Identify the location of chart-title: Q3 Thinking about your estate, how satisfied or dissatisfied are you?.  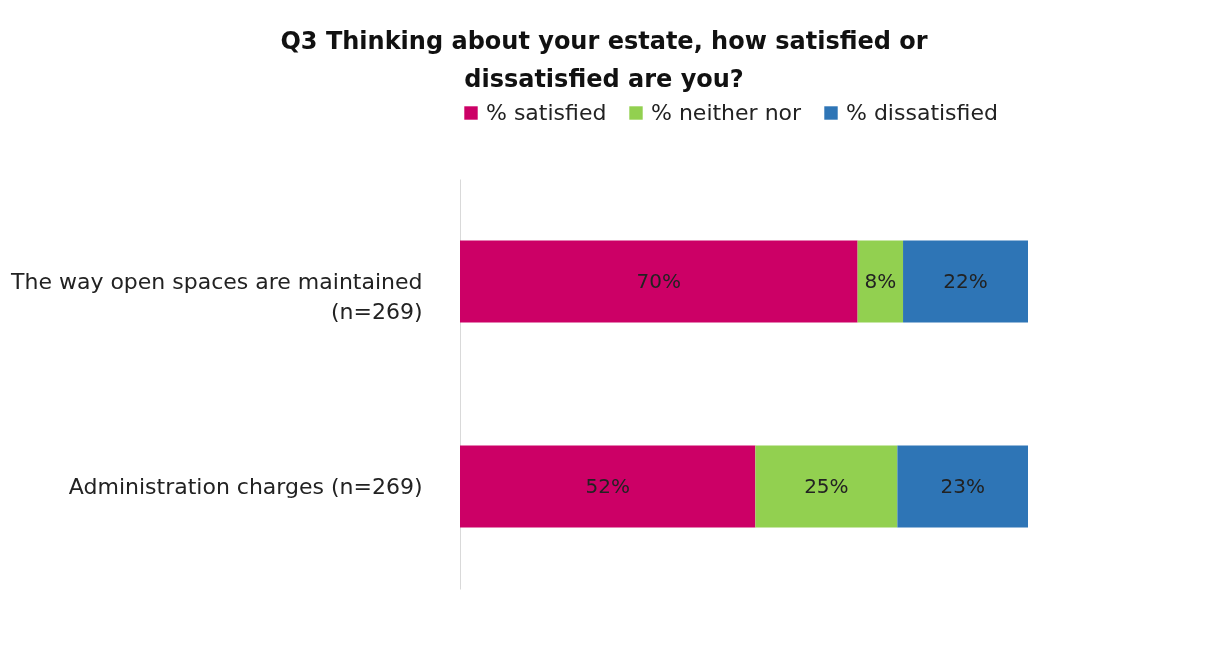
(604, 60).